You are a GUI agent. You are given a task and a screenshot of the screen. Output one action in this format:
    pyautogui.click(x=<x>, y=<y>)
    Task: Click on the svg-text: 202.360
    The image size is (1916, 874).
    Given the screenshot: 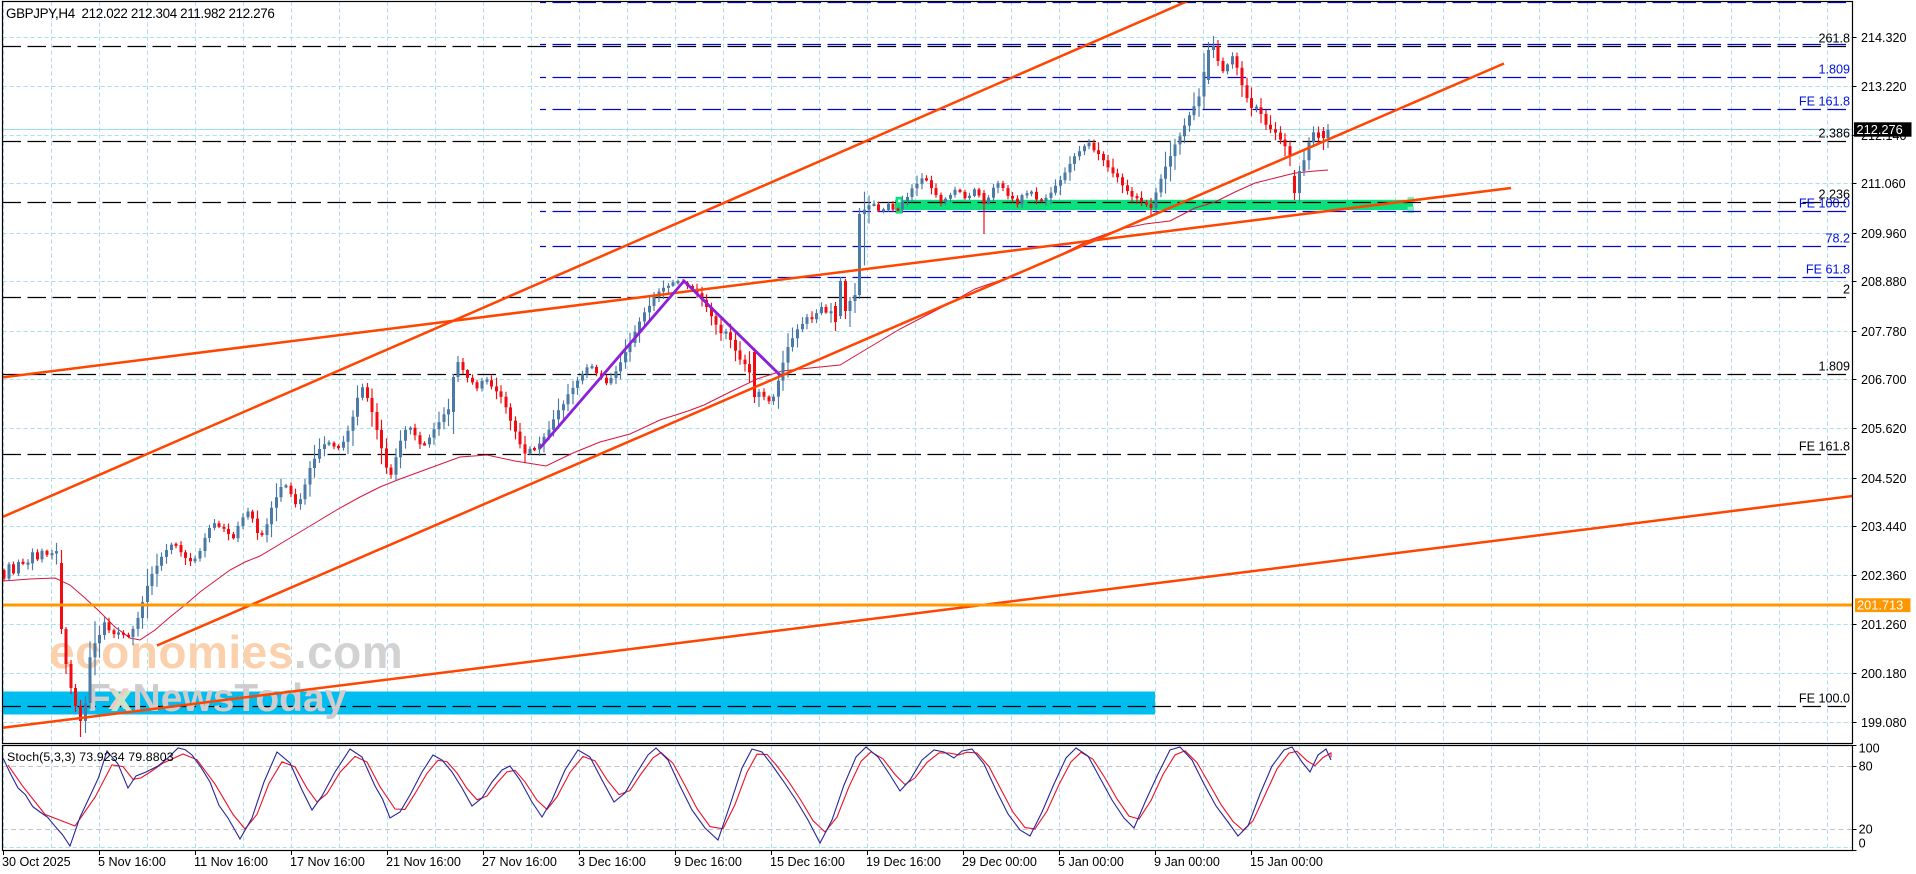 What is the action you would take?
    pyautogui.click(x=1884, y=576)
    